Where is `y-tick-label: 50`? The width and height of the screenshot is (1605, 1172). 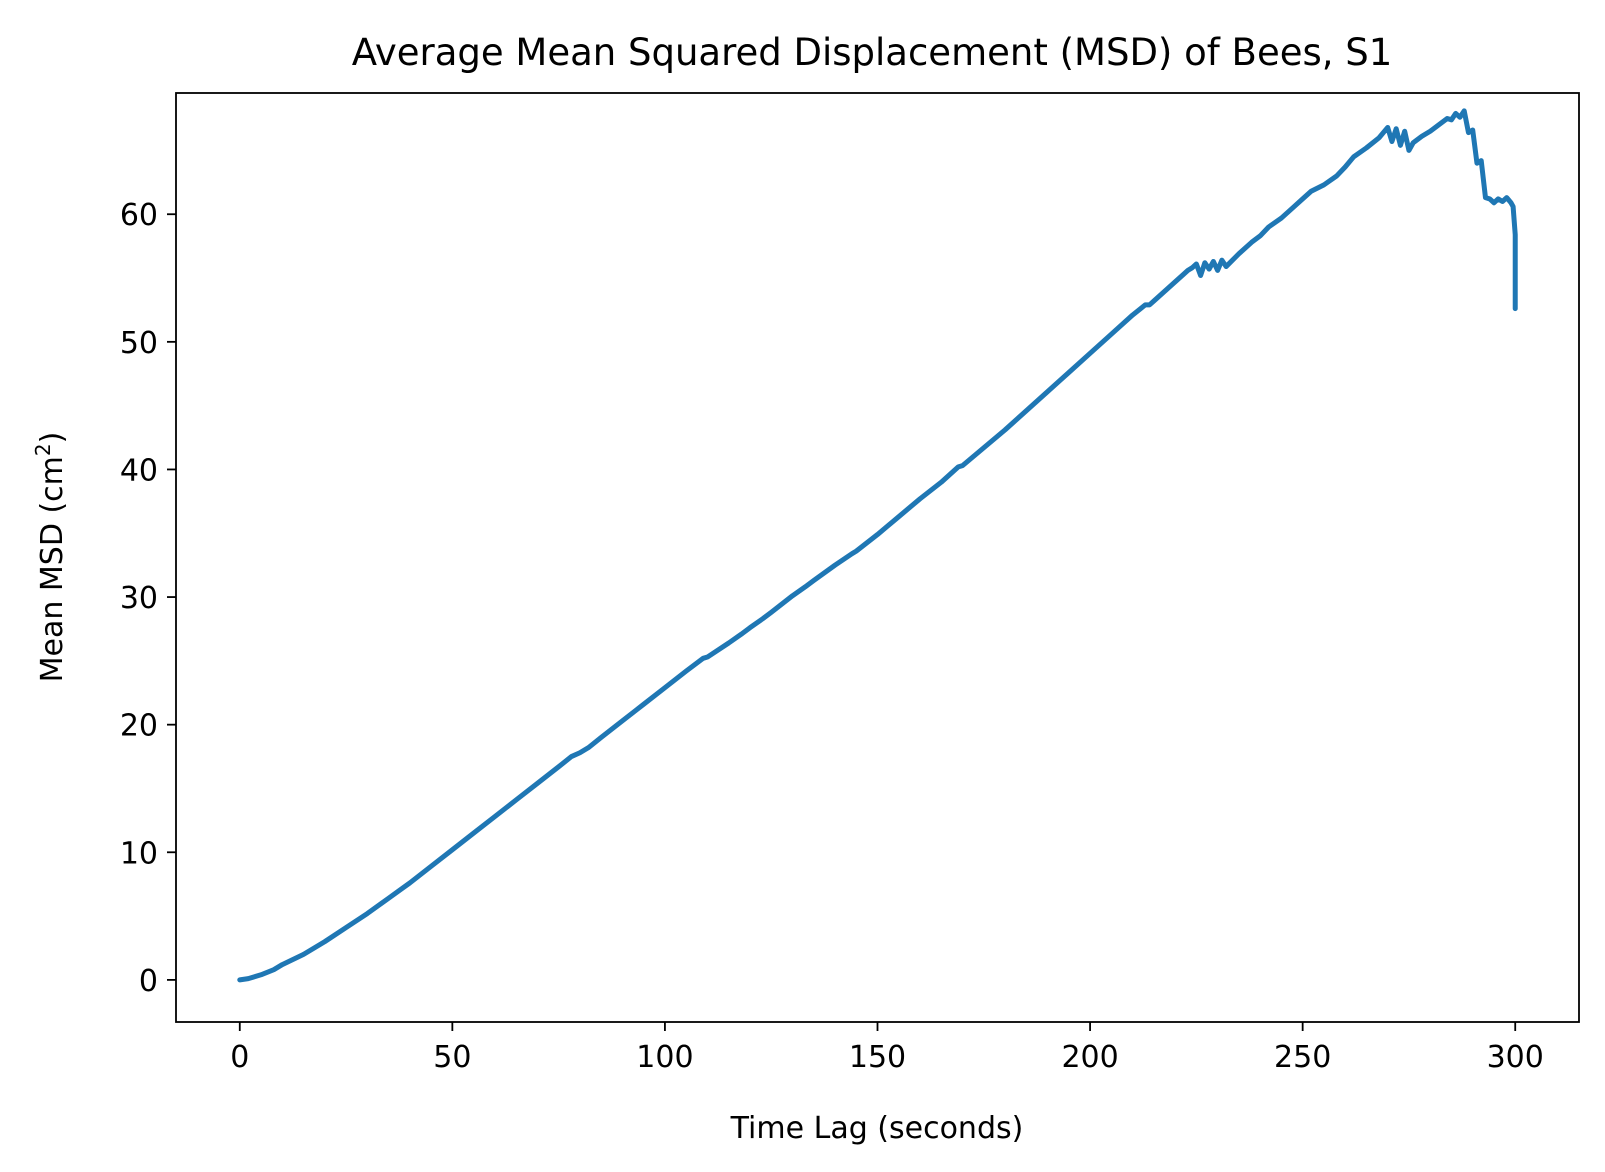 y-tick-label: 50 is located at coordinates (139, 343).